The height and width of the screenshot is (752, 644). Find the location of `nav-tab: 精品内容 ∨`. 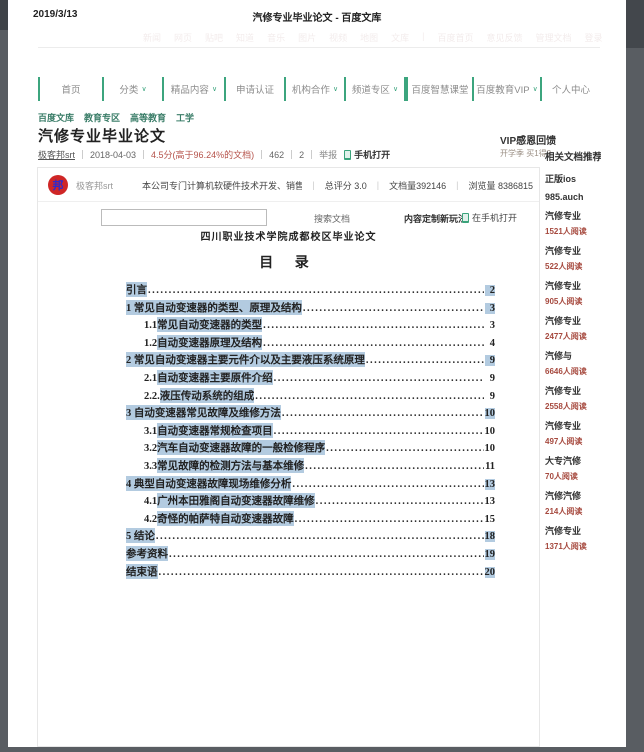

nav-tab: 精品内容 ∨ is located at coordinates (193, 89).